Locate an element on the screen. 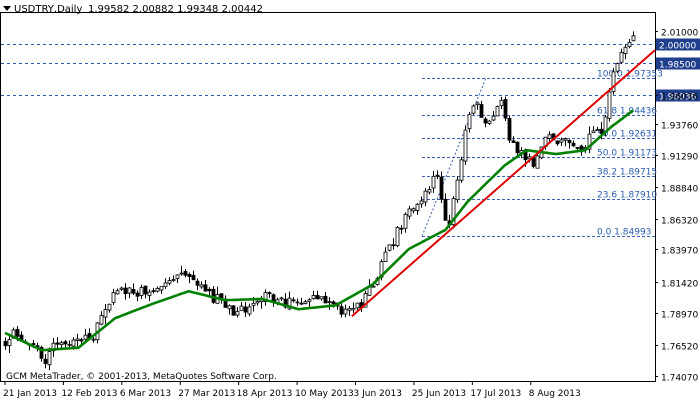  ohlc-values: 1.99582 2.00882 1.99348 2.00442 is located at coordinates (175, 9).